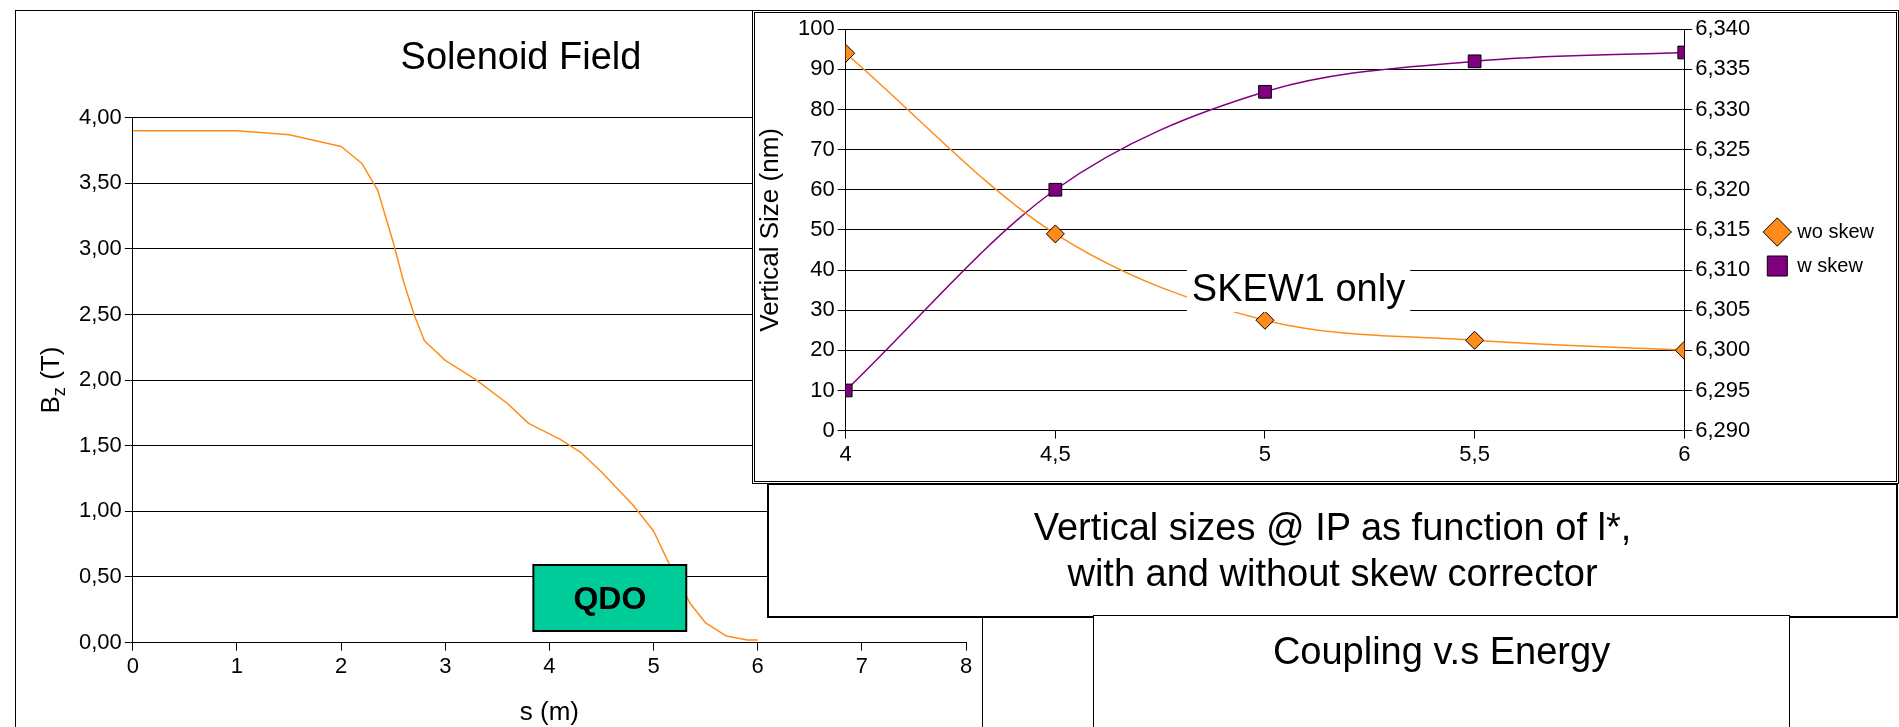 The width and height of the screenshot is (1899, 727). I want to click on x-axis-title: s (m), so click(549, 711).